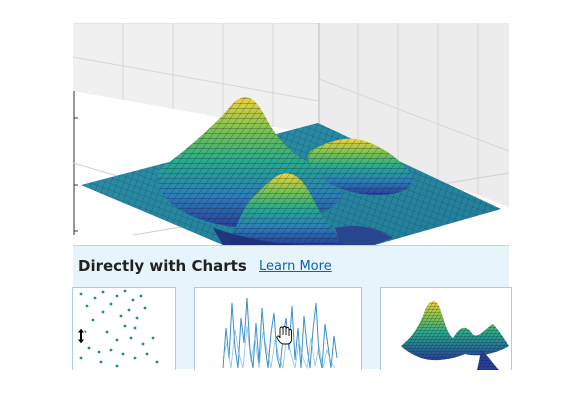  I want to click on hand-cursor-icon, so click(284, 335).